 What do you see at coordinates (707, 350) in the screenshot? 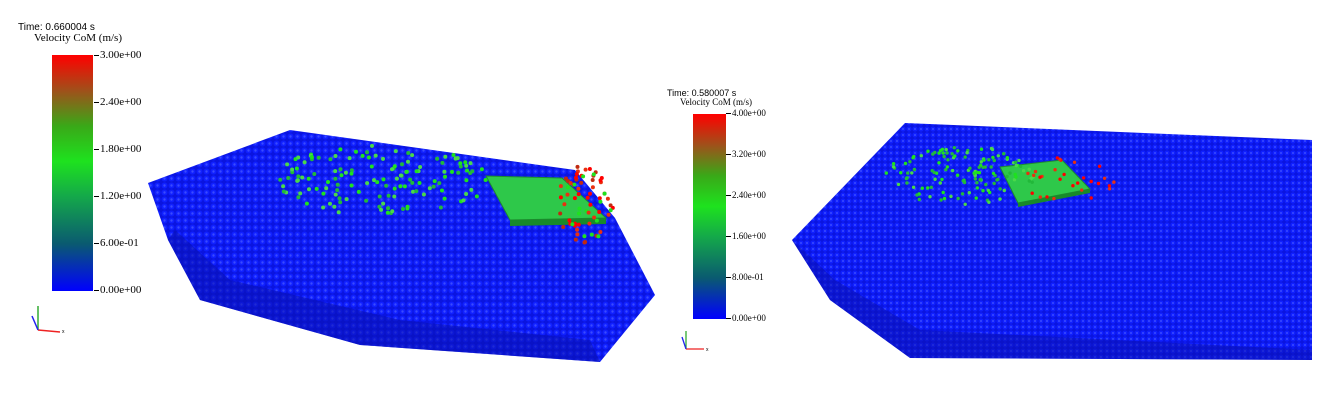
I see `svg-text: x` at bounding box center [707, 350].